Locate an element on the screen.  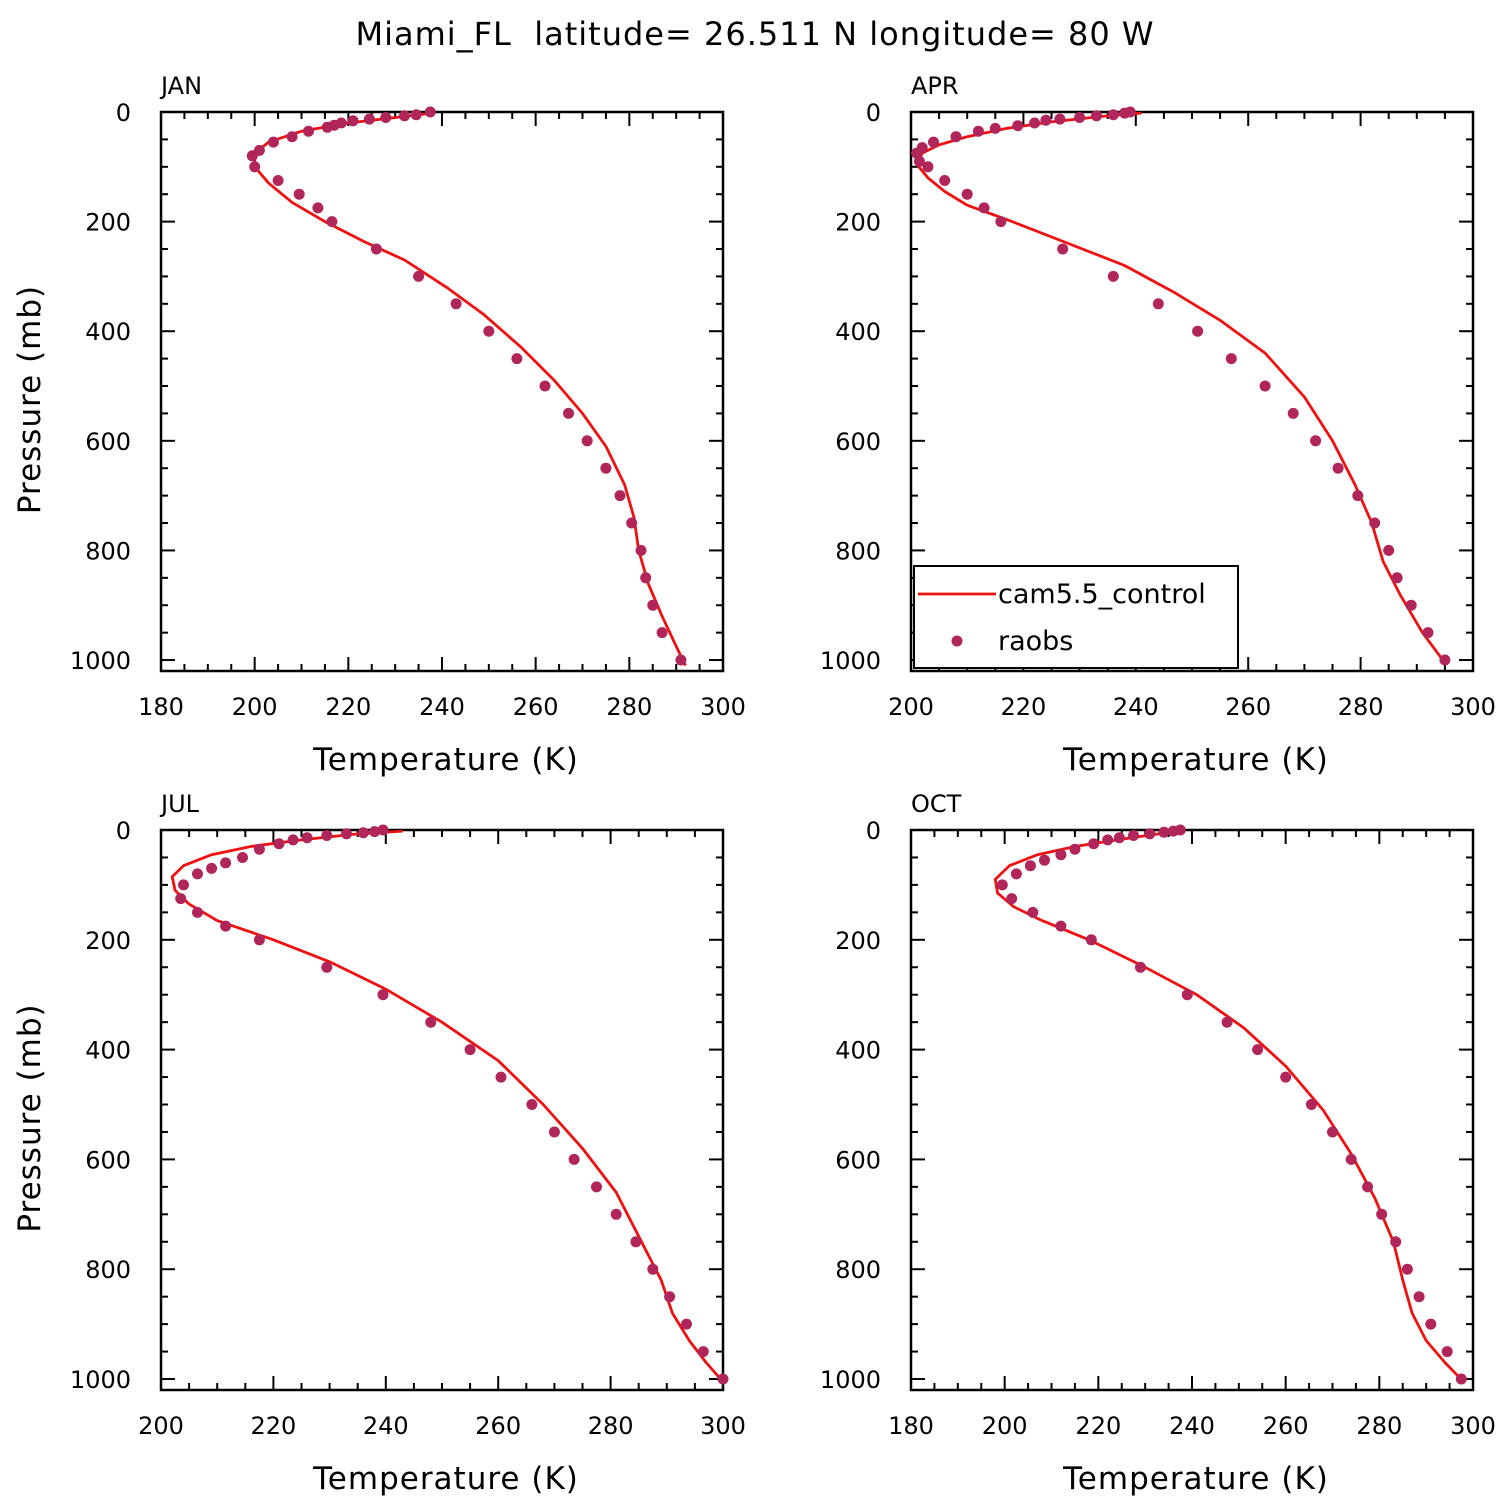
y-tick-label: 800 is located at coordinates (108, 551).